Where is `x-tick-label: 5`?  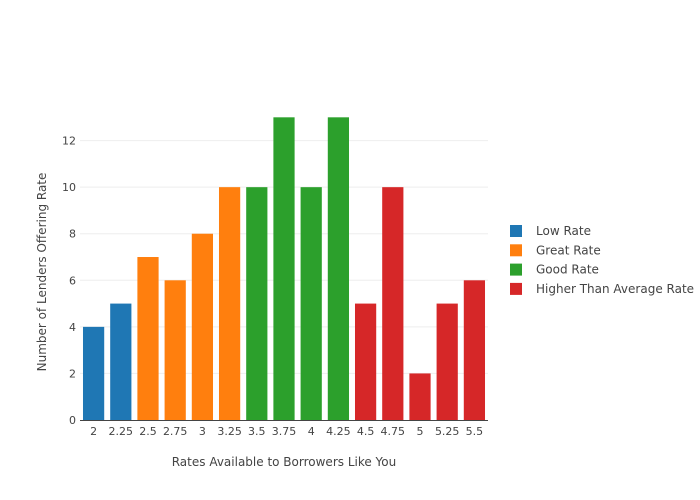 x-tick-label: 5 is located at coordinates (420, 431).